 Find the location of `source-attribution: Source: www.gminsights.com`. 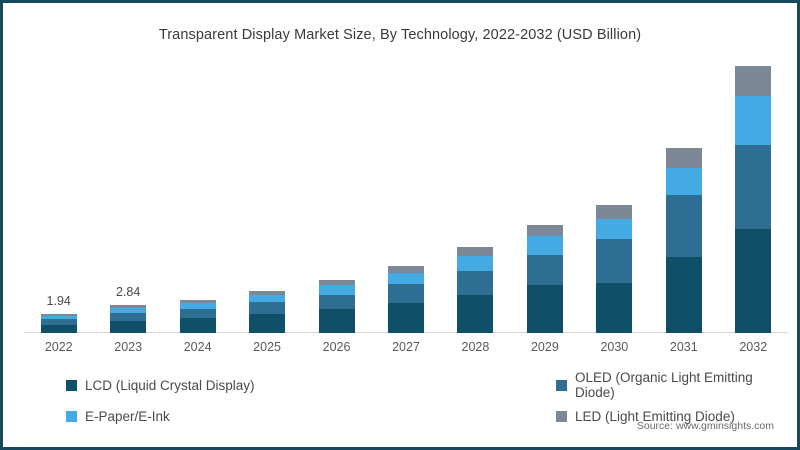

source-attribution: Source: www.gminsights.com is located at coordinates (705, 426).